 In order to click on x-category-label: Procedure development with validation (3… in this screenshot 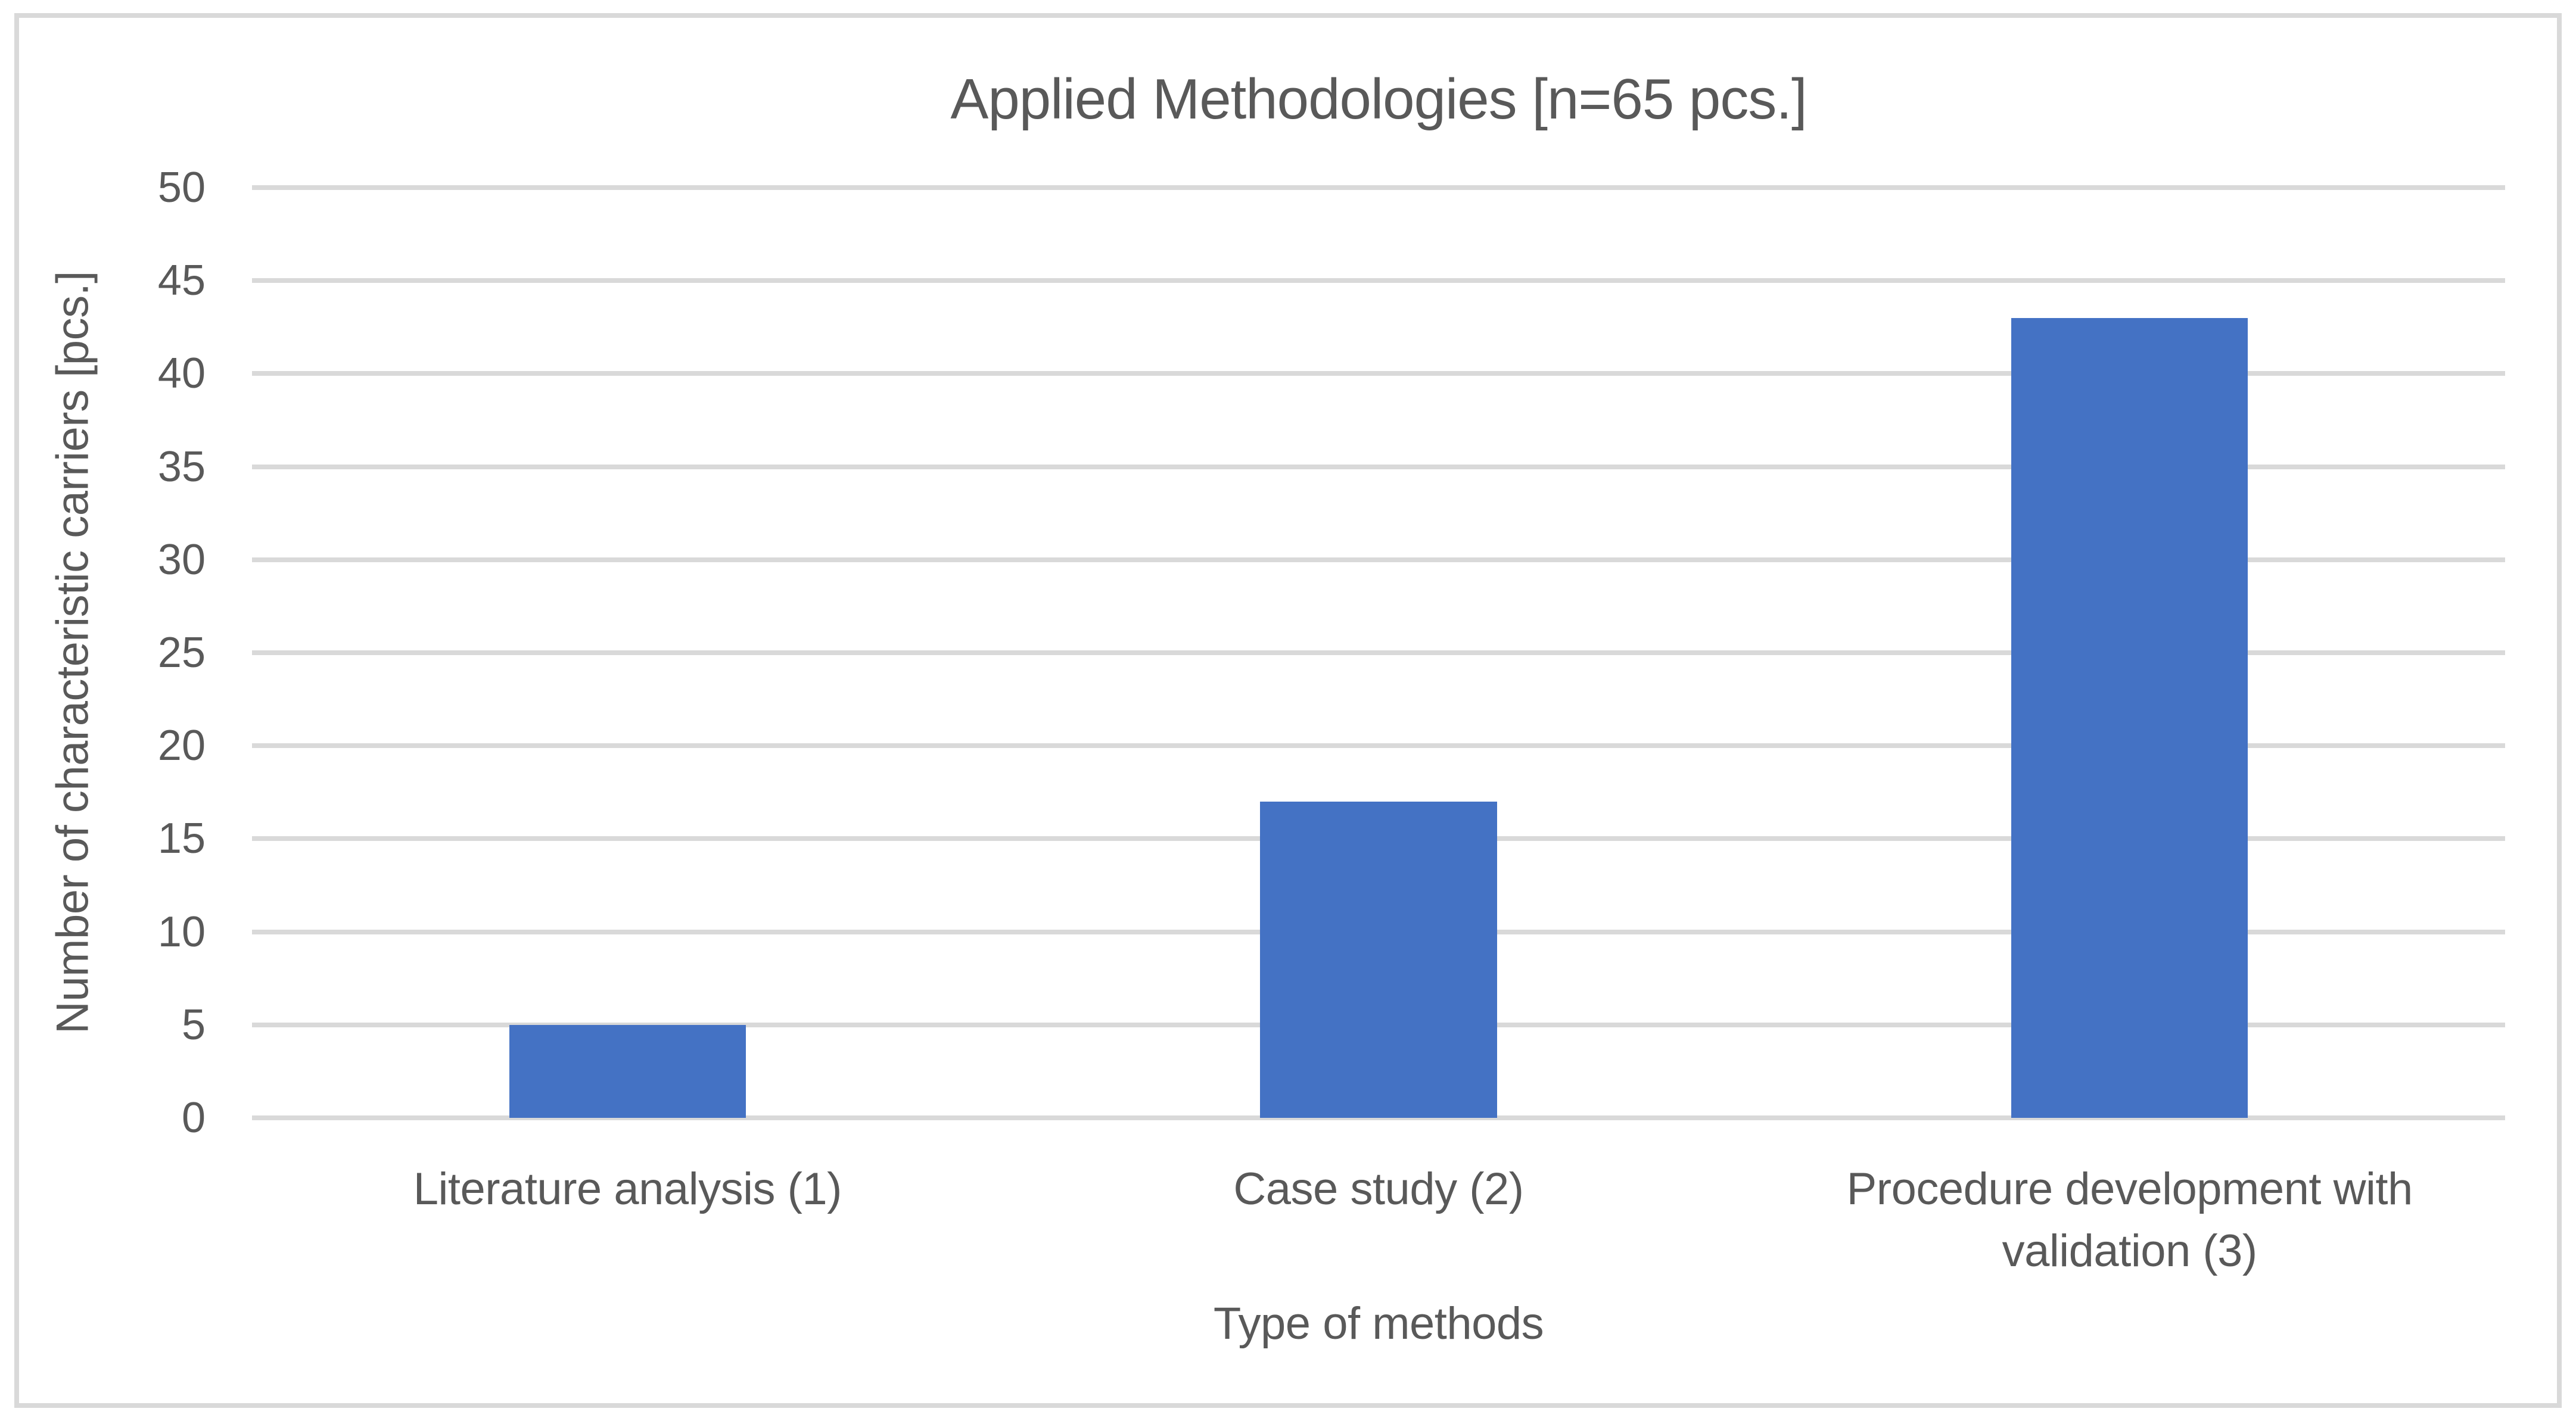, I will do `click(2129, 1220)`.